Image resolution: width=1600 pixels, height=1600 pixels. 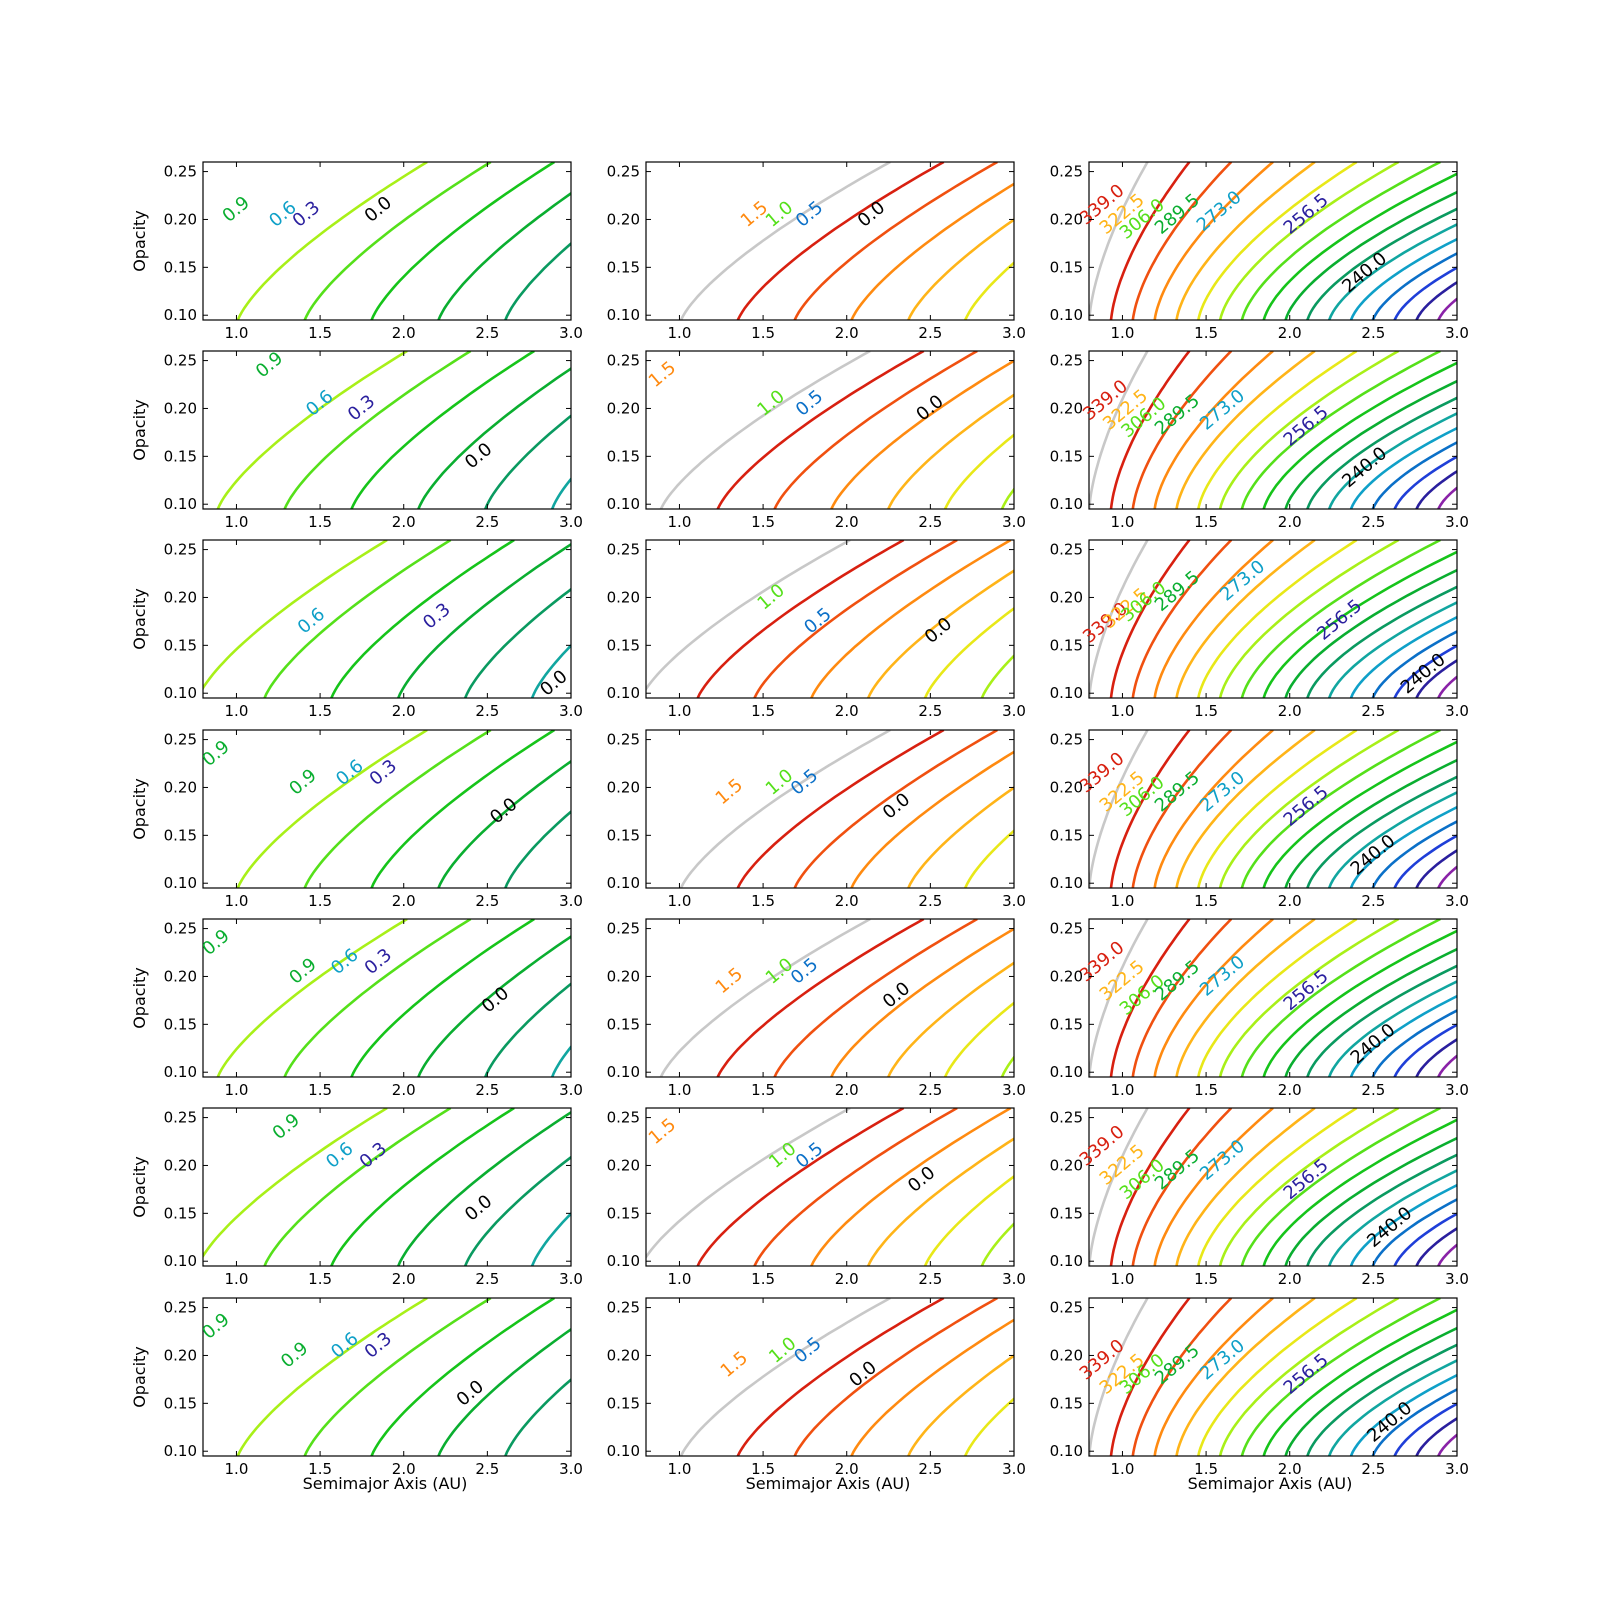 What do you see at coordinates (828, 1483) in the screenshot?
I see `x-axis-label-col-2: Semimajor Axis (AU)` at bounding box center [828, 1483].